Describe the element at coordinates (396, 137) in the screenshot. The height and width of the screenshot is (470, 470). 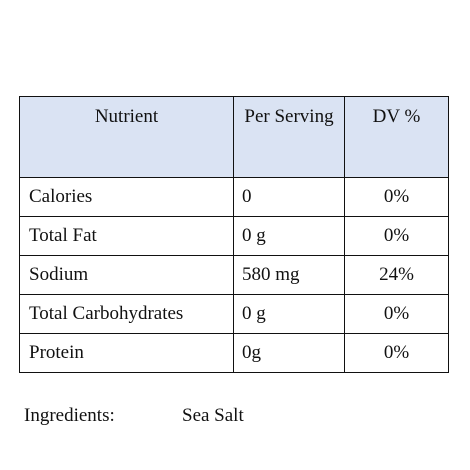
I see `column-header-dv: DV %` at that location.